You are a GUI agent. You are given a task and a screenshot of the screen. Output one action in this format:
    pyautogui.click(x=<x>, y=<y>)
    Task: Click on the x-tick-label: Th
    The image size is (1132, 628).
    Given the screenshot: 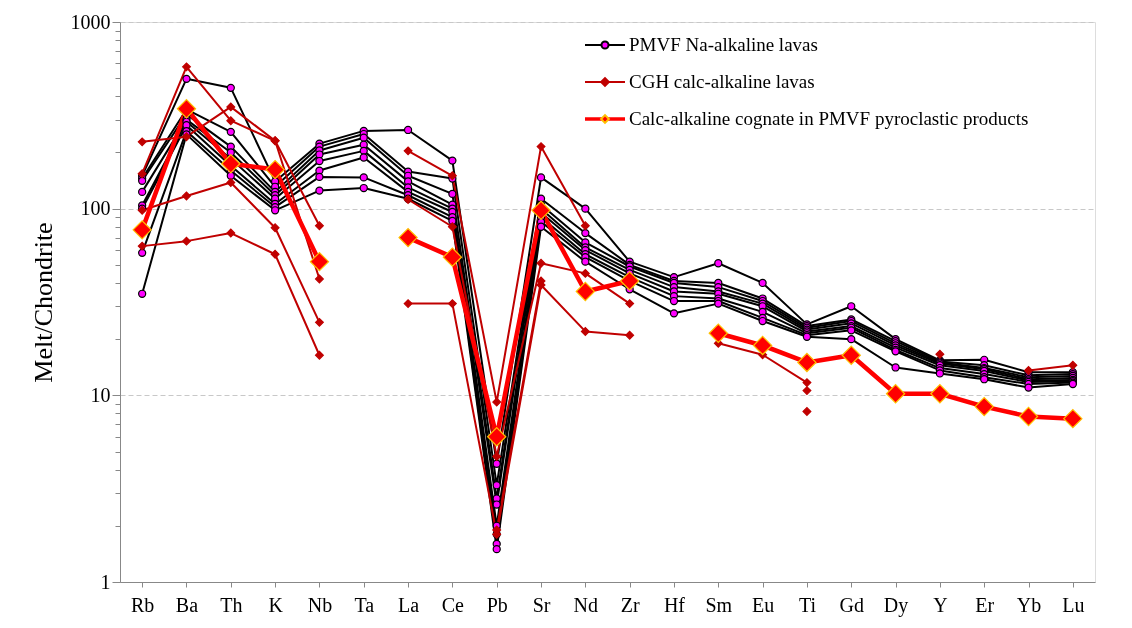 What is the action you would take?
    pyautogui.click(x=231, y=604)
    